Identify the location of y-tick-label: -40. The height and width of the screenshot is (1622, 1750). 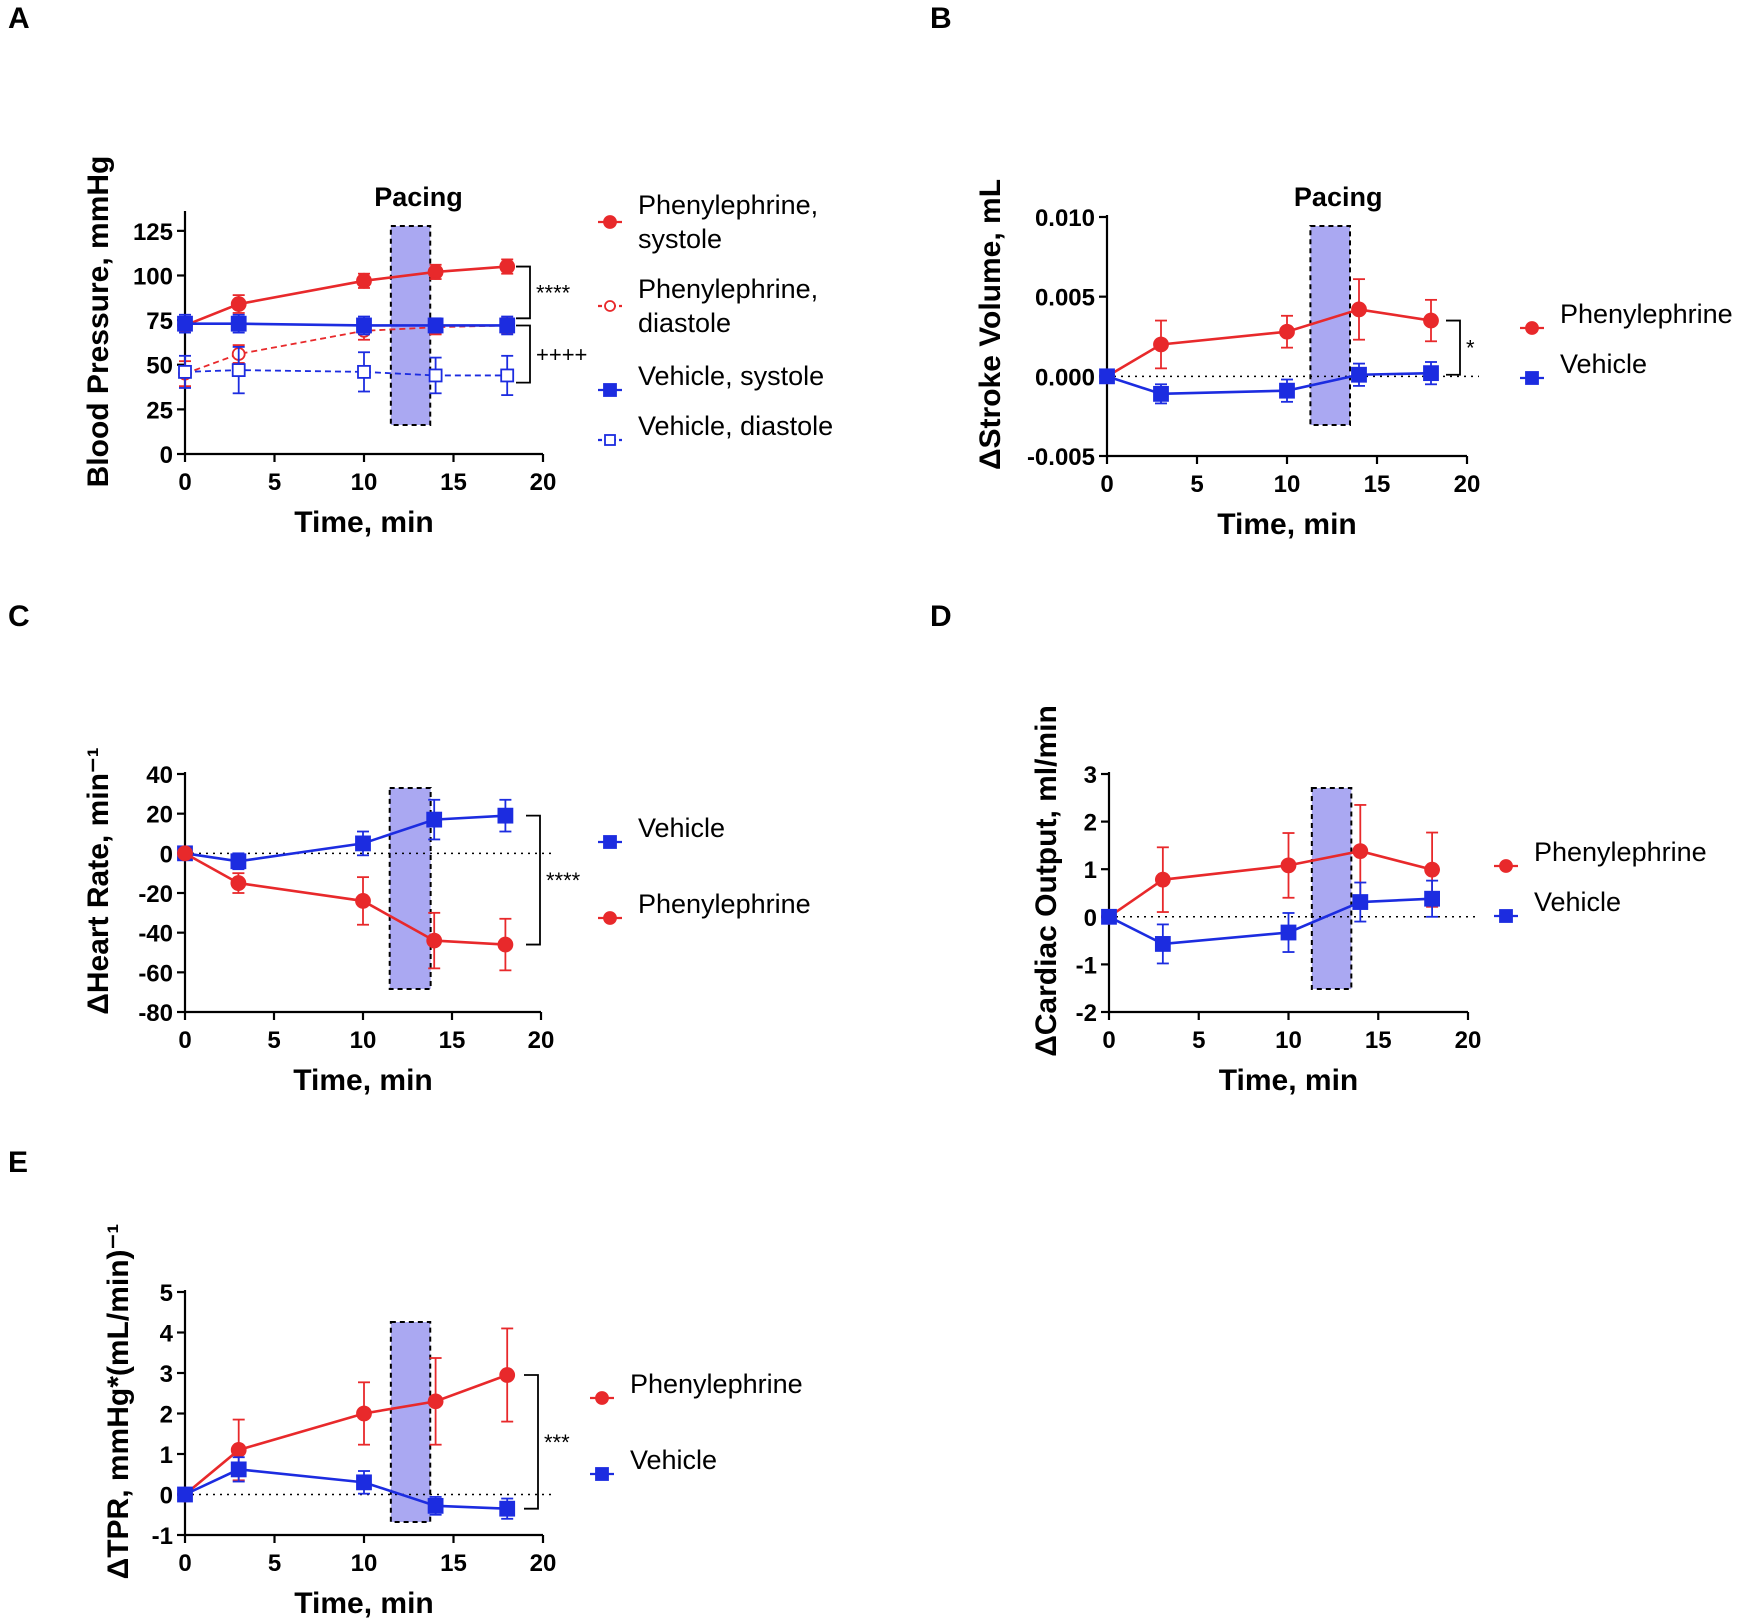
(155, 934).